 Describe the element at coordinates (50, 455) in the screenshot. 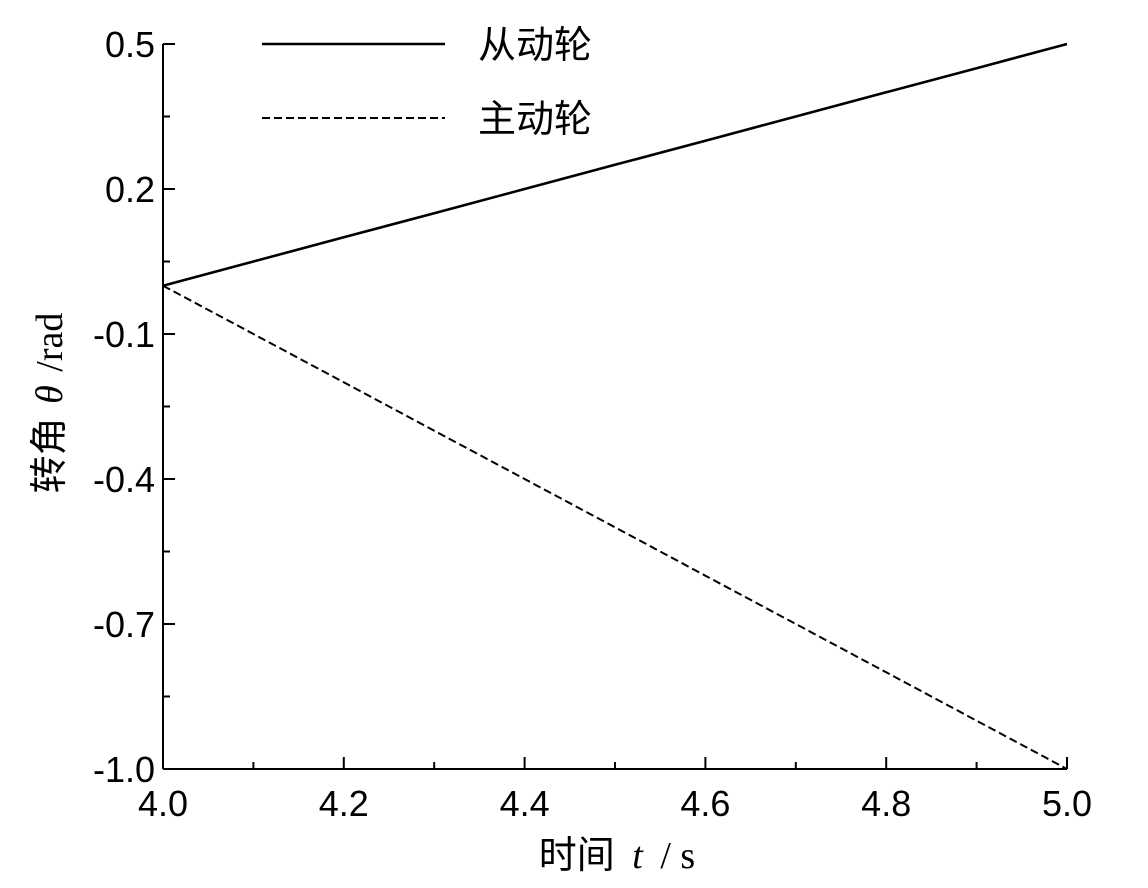

I see `y-axis-title-prefix: 转角` at that location.